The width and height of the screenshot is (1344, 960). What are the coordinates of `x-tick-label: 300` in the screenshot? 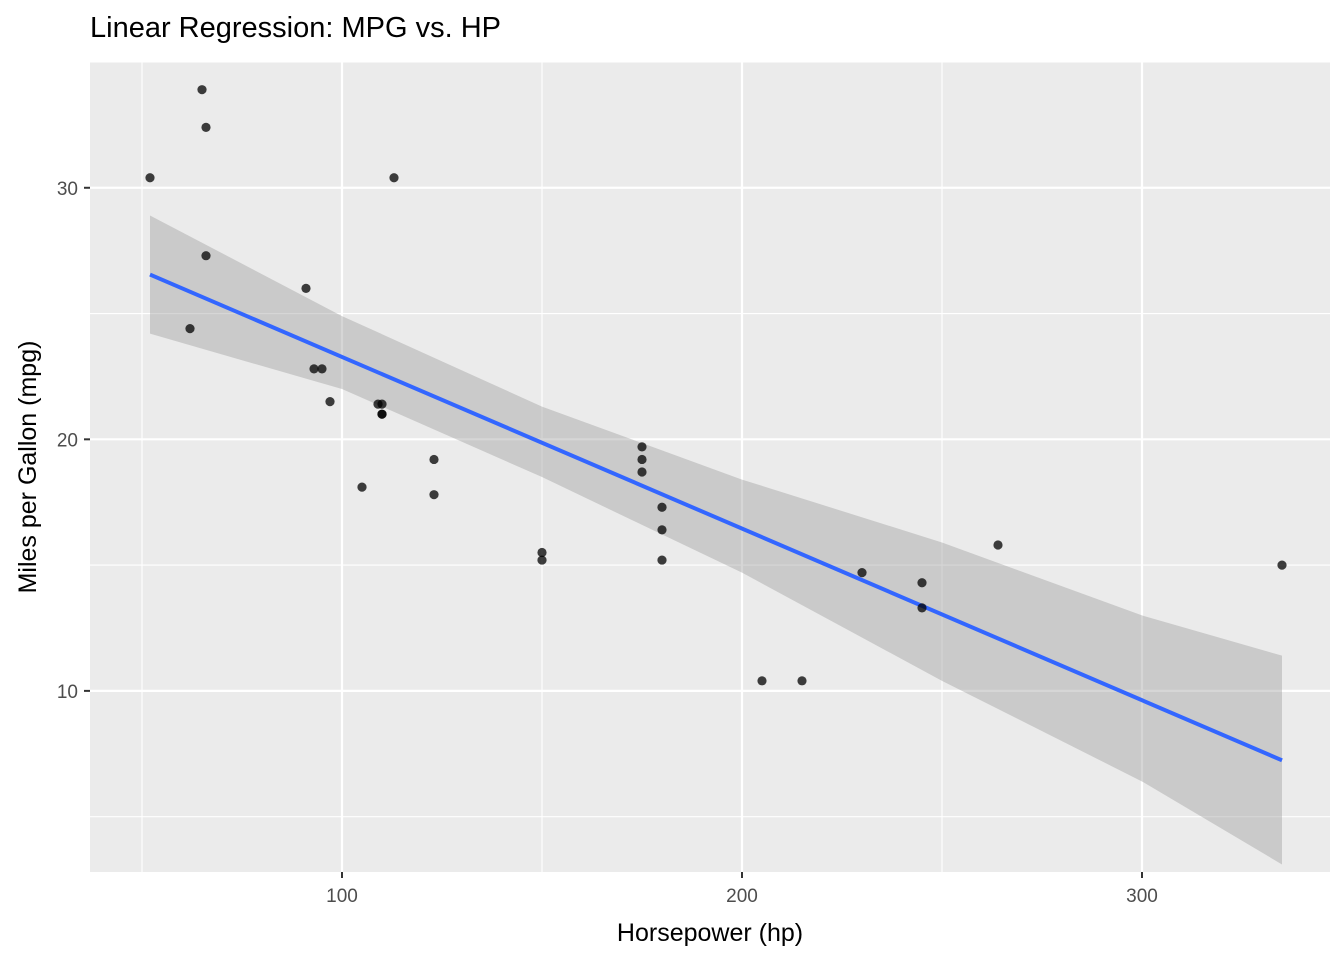 It's located at (1142, 896).